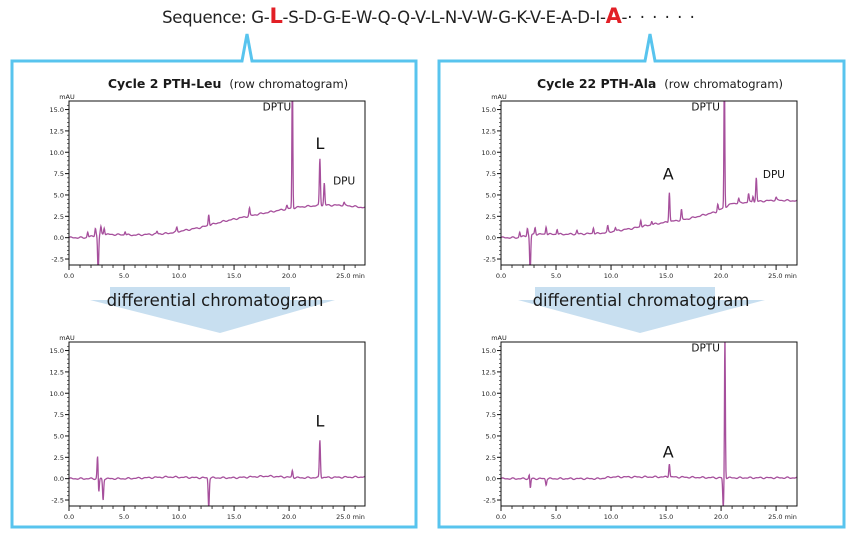  Describe the element at coordinates (583, 17) in the screenshot. I see `residue: D` at that location.